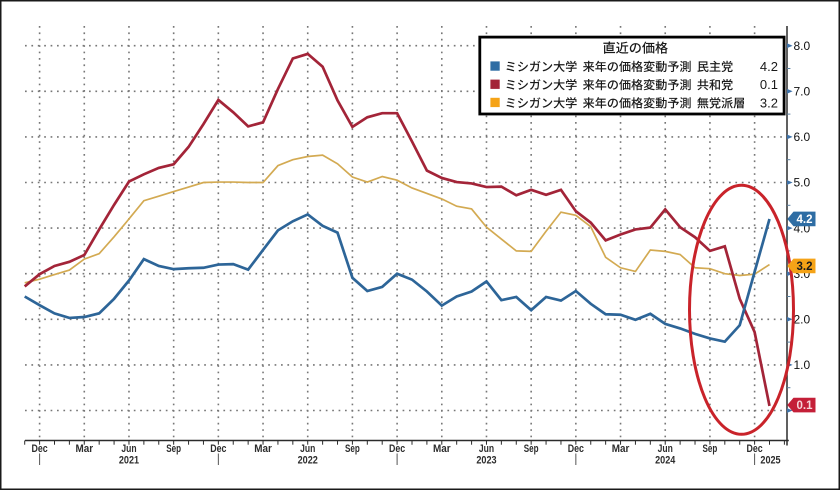  I want to click on svg-text: 2022, so click(308, 460).